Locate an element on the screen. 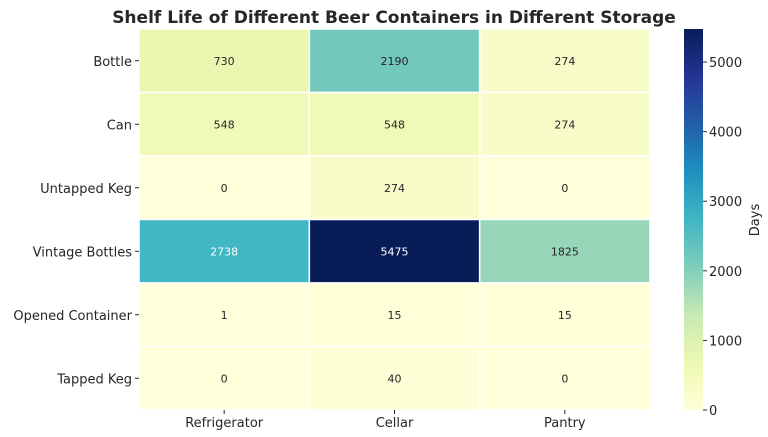 The image size is (768, 437). colorbar-ticks: 0 1000 2000 3000 4000 5000 is located at coordinates (722, 237).